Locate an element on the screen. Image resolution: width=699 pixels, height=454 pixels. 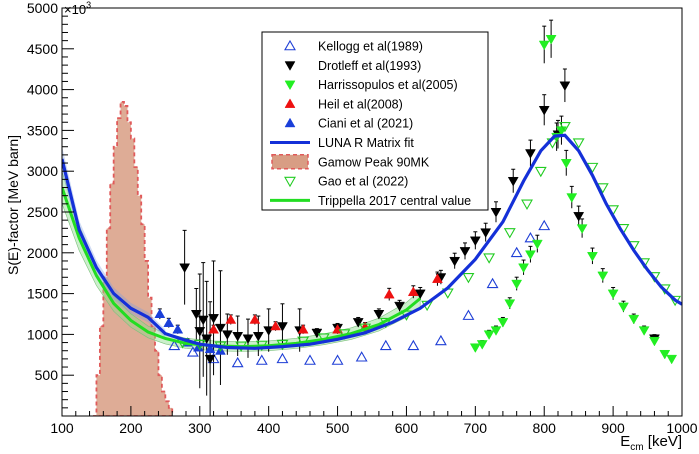
x-tick-label: 1000 is located at coordinates (681, 428).